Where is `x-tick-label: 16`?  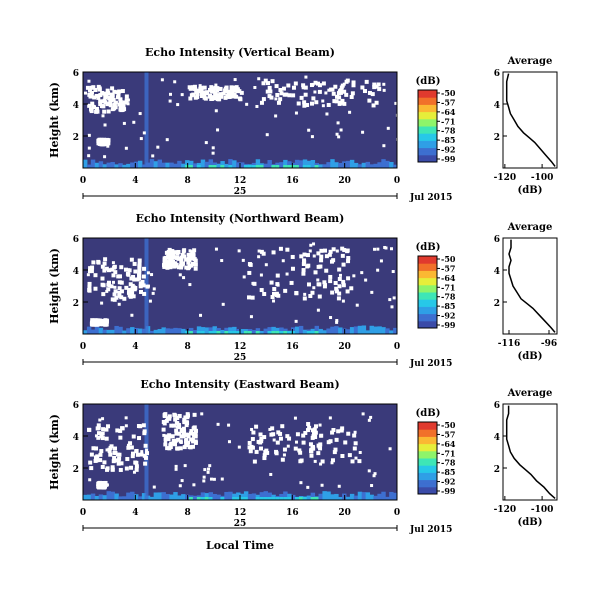 x-tick-label: 16 is located at coordinates (292, 347).